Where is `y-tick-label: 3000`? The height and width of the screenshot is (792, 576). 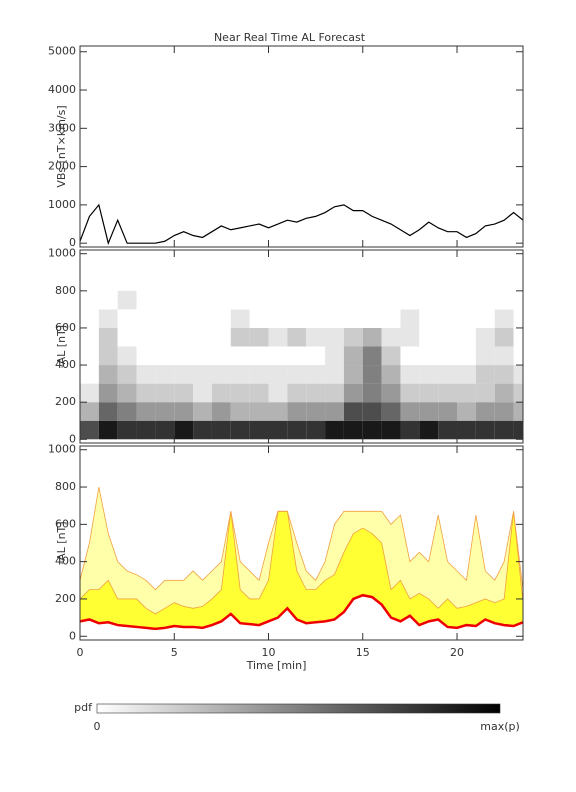
y-tick-label: 3000 is located at coordinates (62, 127).